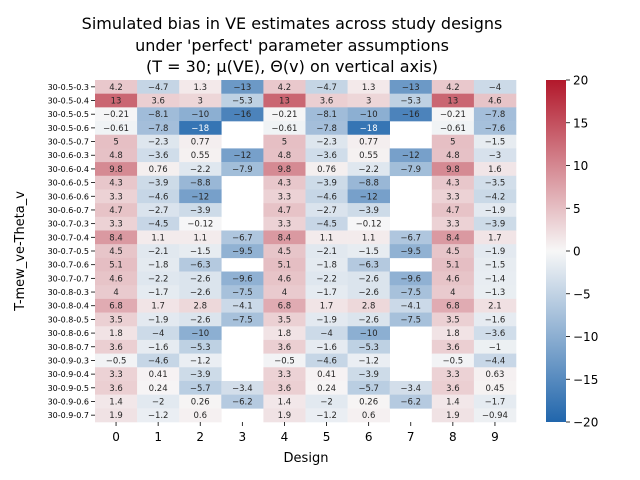  I want to click on x-tick-label: 9, so click(495, 437).